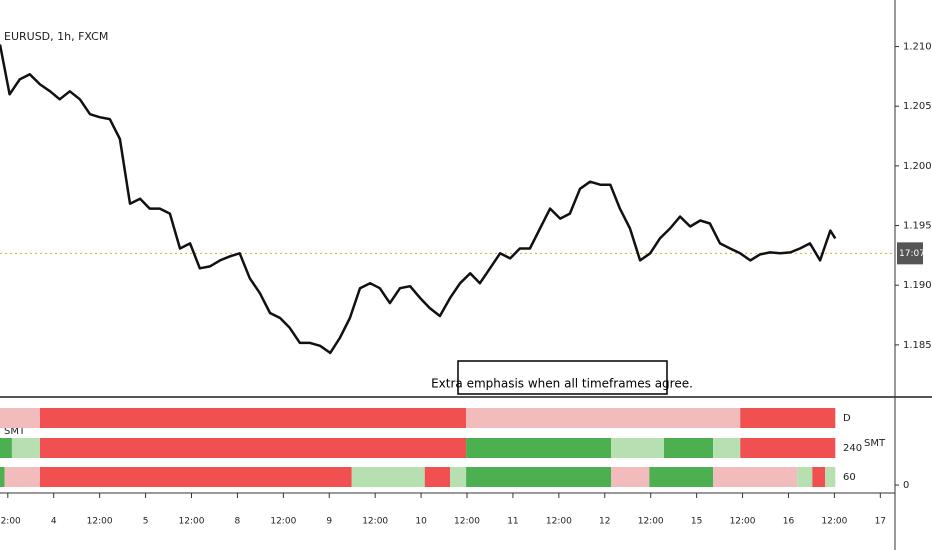 The image size is (932, 550). Describe the element at coordinates (604, 522) in the screenshot. I see `x-tick-label: 12` at that location.